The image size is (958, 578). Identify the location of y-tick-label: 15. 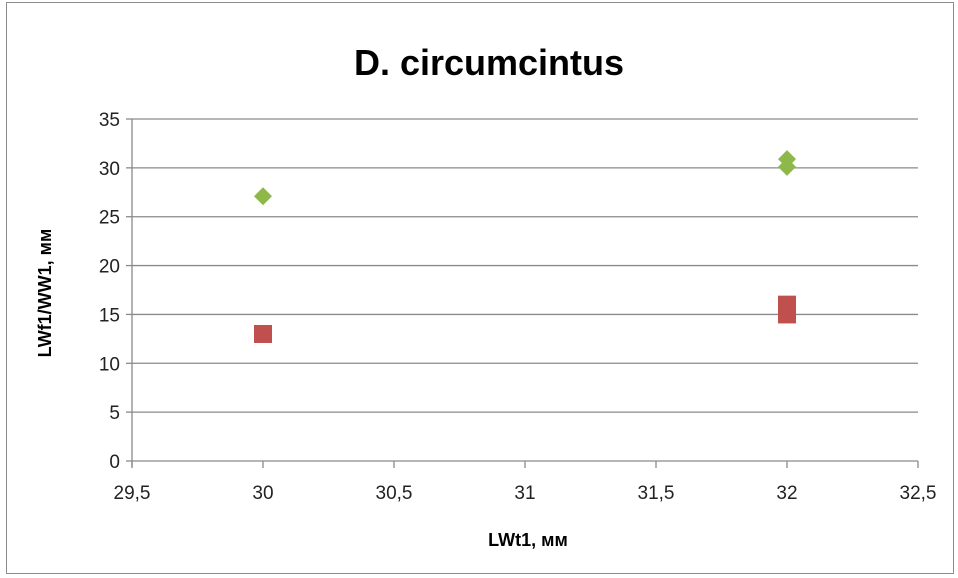
(109, 315).